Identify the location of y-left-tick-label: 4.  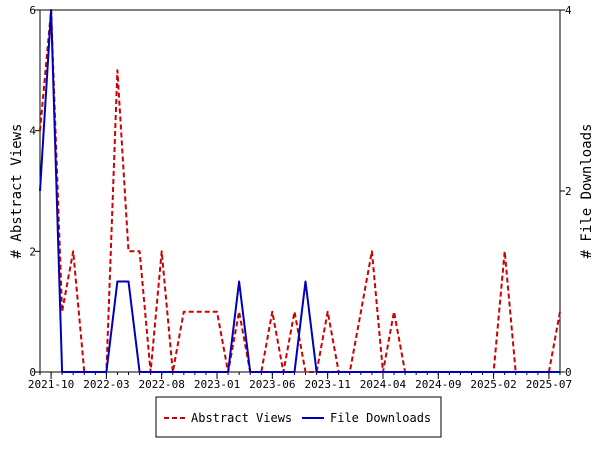
(32, 131).